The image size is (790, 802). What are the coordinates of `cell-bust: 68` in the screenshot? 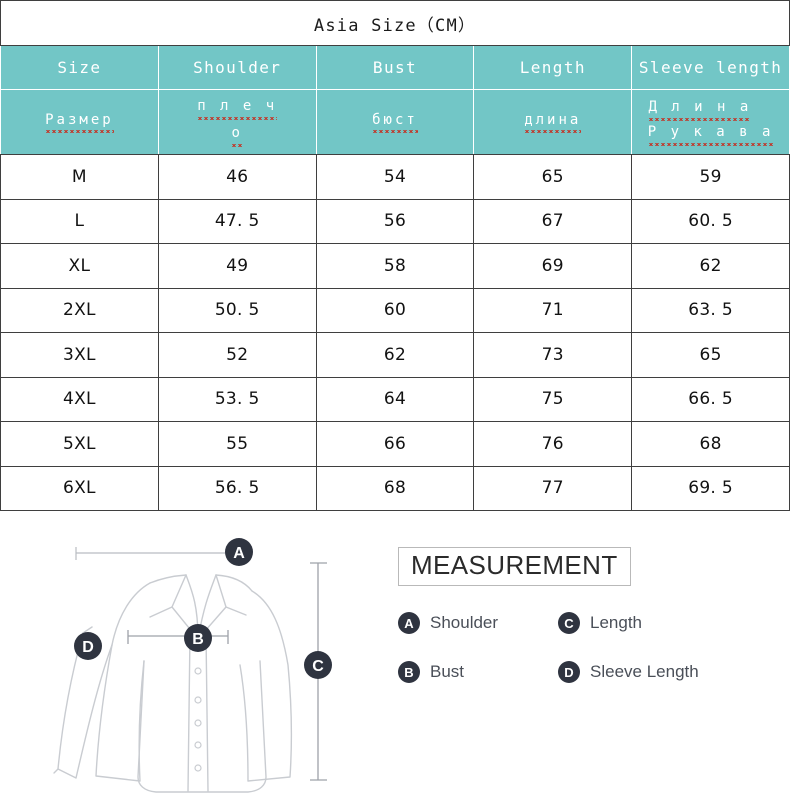 It's located at (395, 488).